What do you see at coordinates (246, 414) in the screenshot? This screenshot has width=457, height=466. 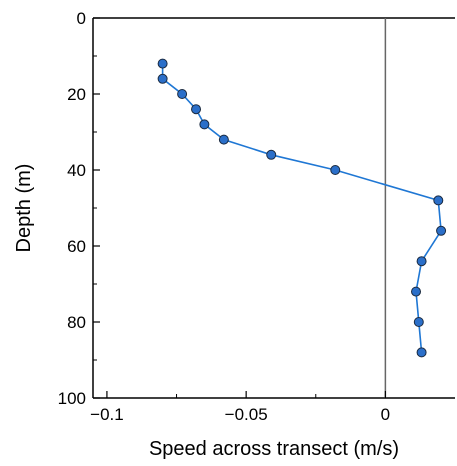 I see `x-tick-label: −0.05` at bounding box center [246, 414].